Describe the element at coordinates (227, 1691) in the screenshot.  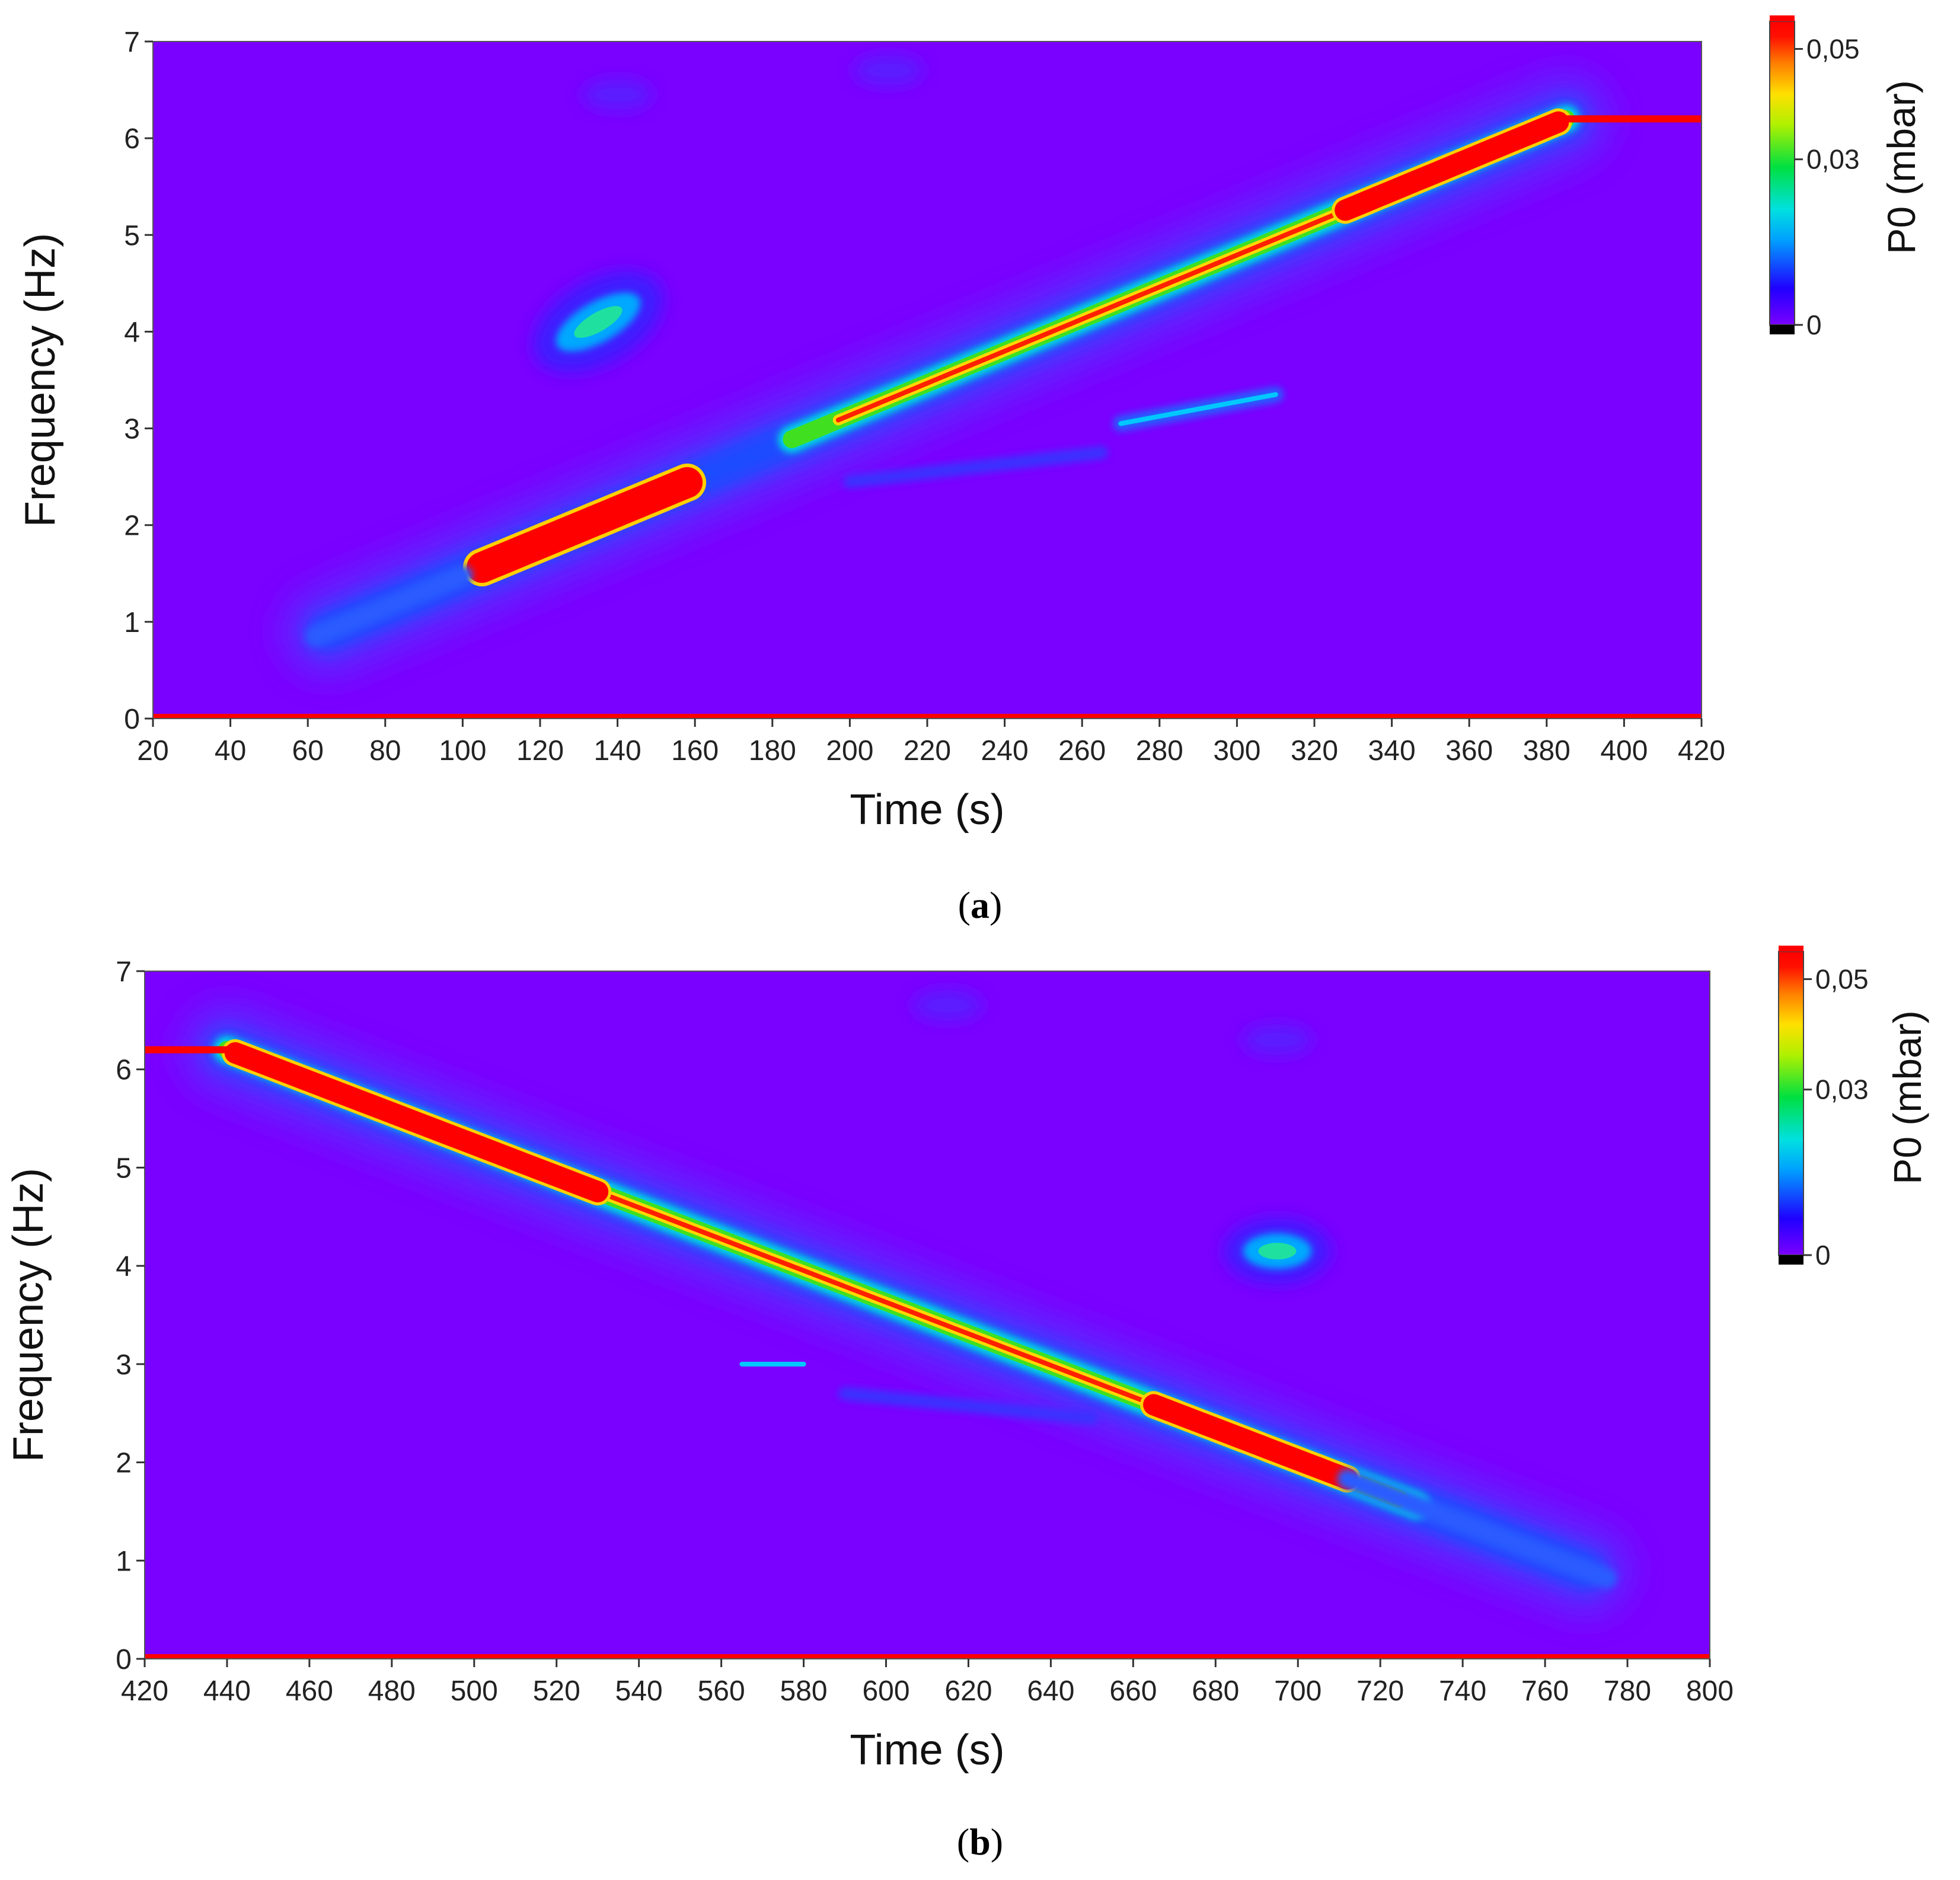
I see `x-tick-label: 440` at that location.